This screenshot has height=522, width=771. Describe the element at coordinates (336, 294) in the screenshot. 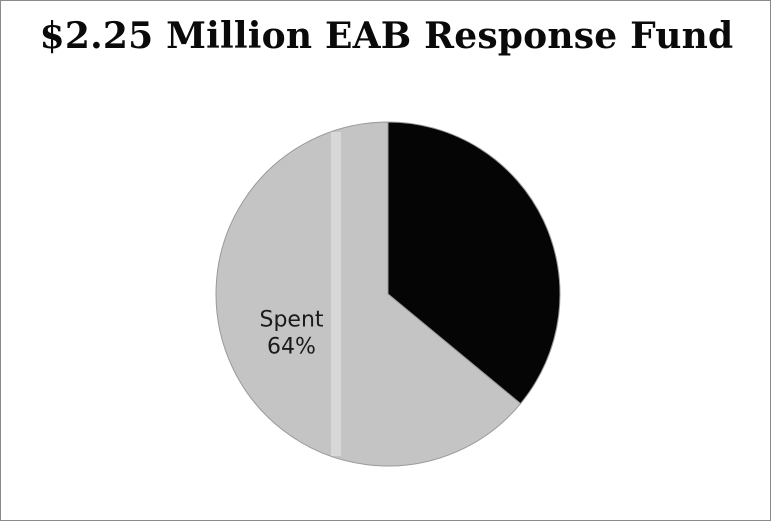

I see `scan-highlight` at that location.